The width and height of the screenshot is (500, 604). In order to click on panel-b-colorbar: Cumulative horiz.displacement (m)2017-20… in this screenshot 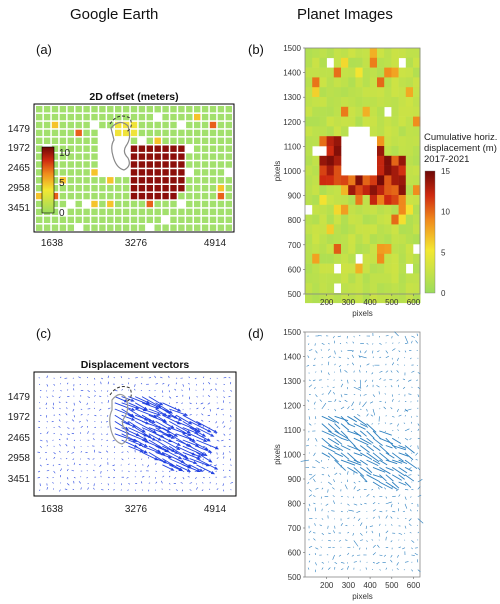, I will do `click(460, 215)`.